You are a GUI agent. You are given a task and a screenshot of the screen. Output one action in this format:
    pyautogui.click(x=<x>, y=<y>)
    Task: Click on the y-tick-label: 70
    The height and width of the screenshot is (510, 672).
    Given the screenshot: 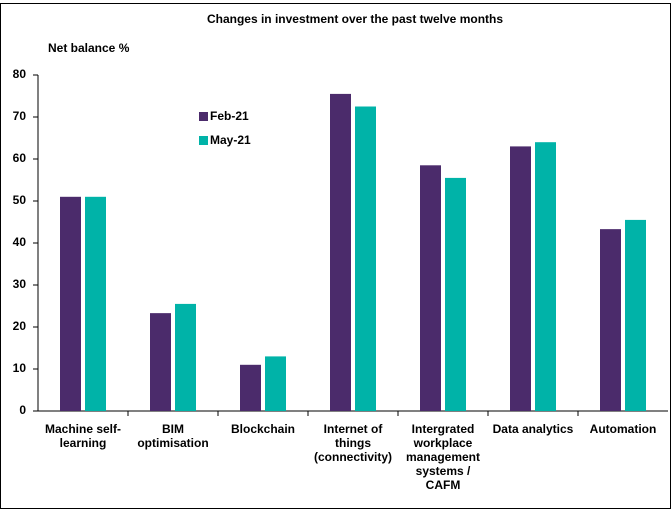 What is the action you would take?
    pyautogui.click(x=20, y=116)
    